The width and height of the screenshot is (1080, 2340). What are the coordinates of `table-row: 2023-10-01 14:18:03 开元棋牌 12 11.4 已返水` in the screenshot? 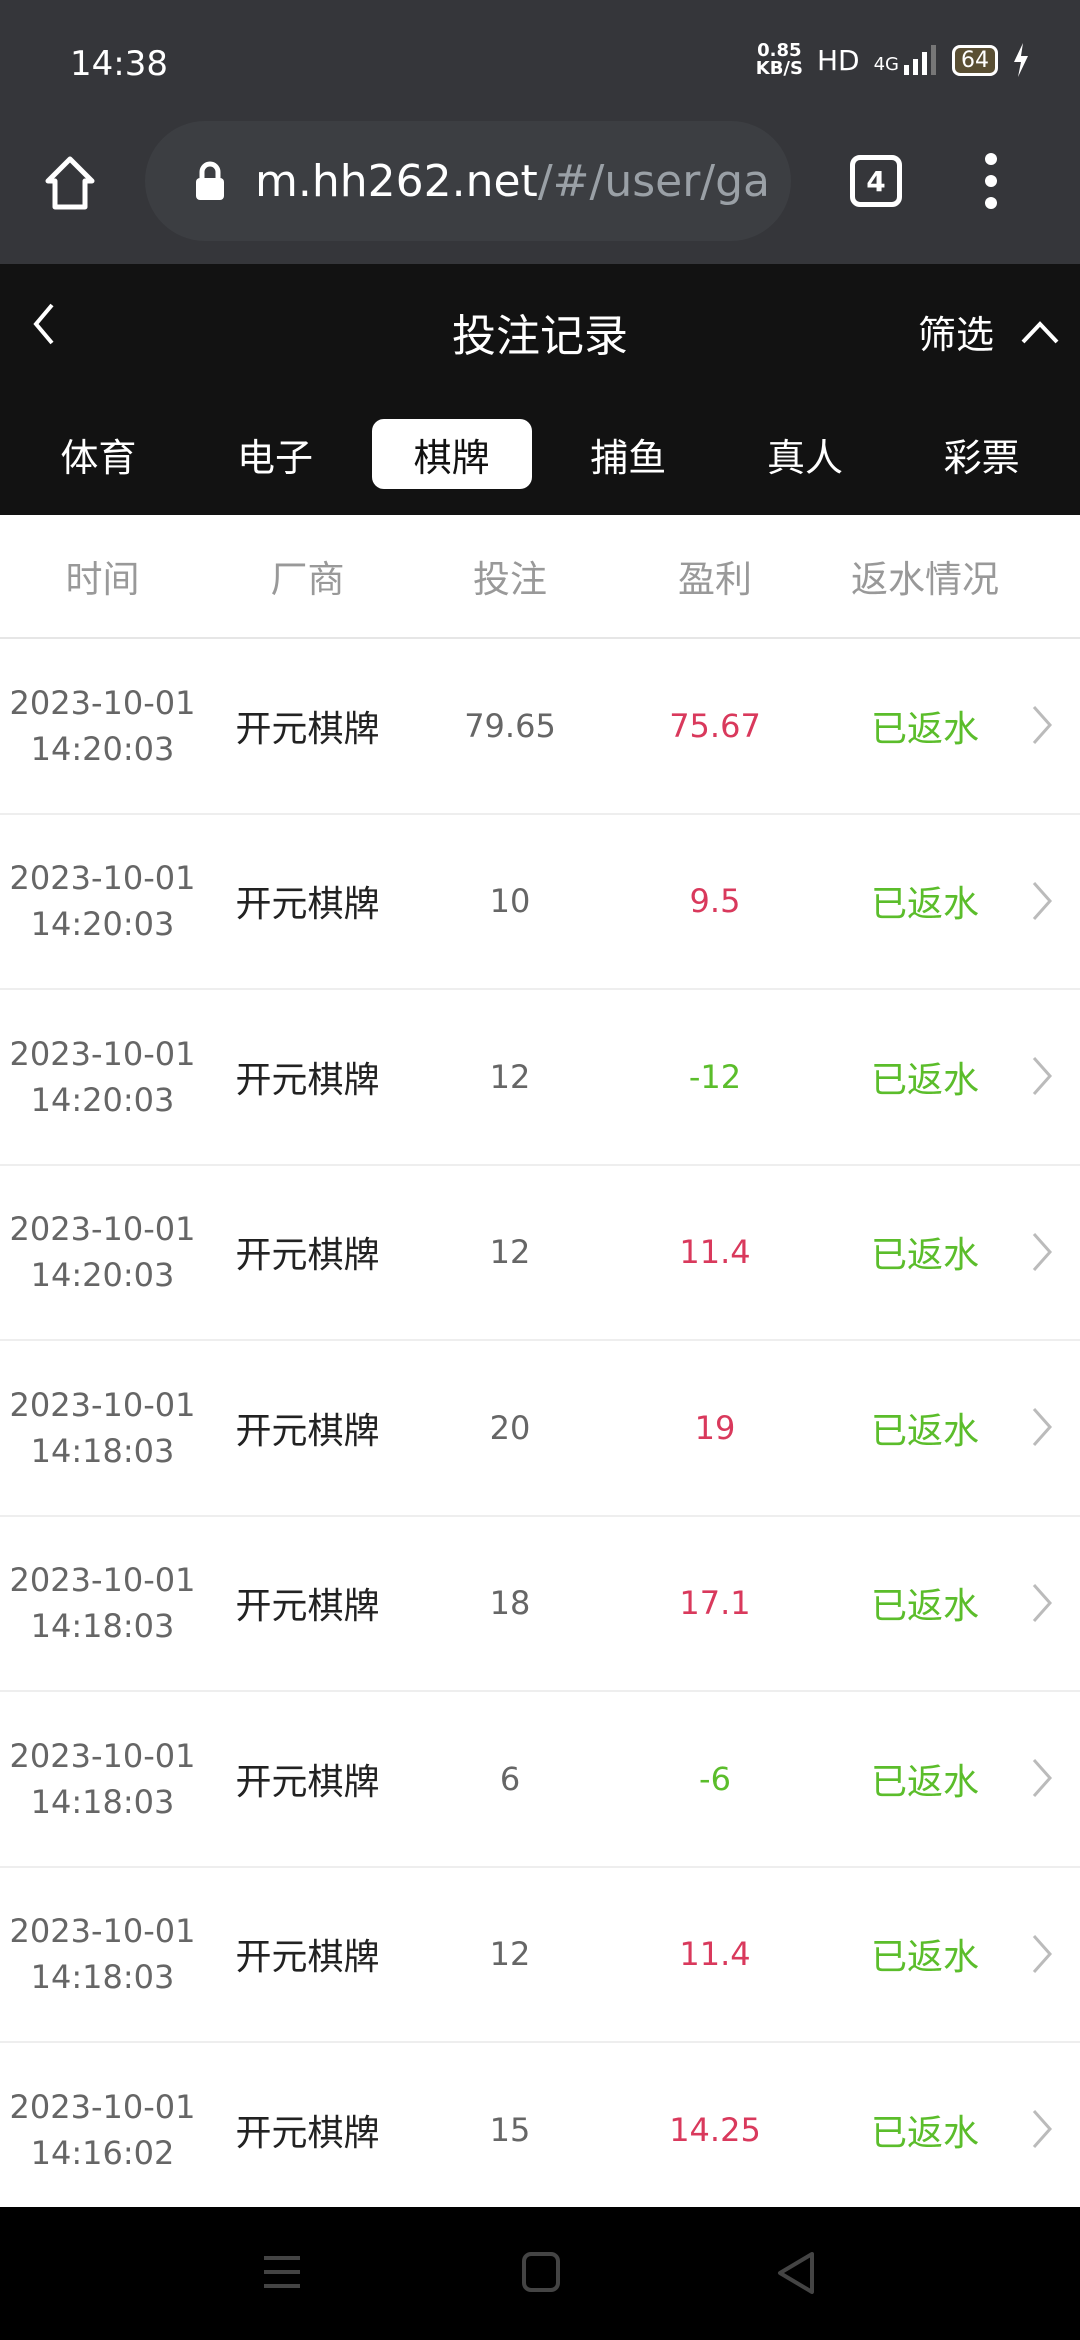 It's located at (540, 1955).